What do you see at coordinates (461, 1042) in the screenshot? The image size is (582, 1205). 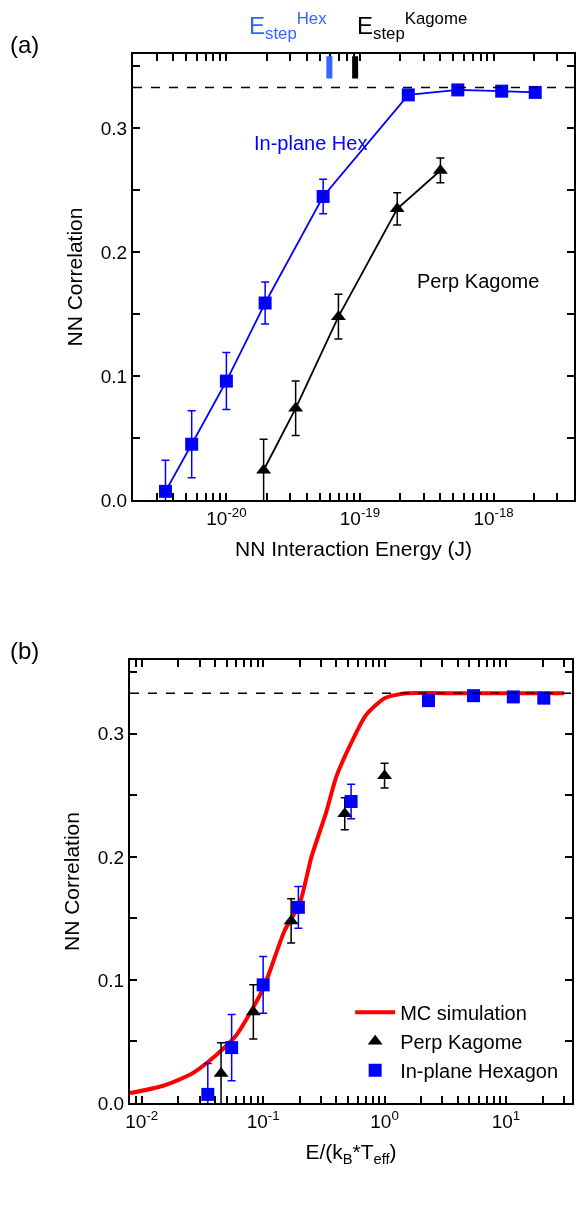 I see `legend-label: Perp Kagome` at bounding box center [461, 1042].